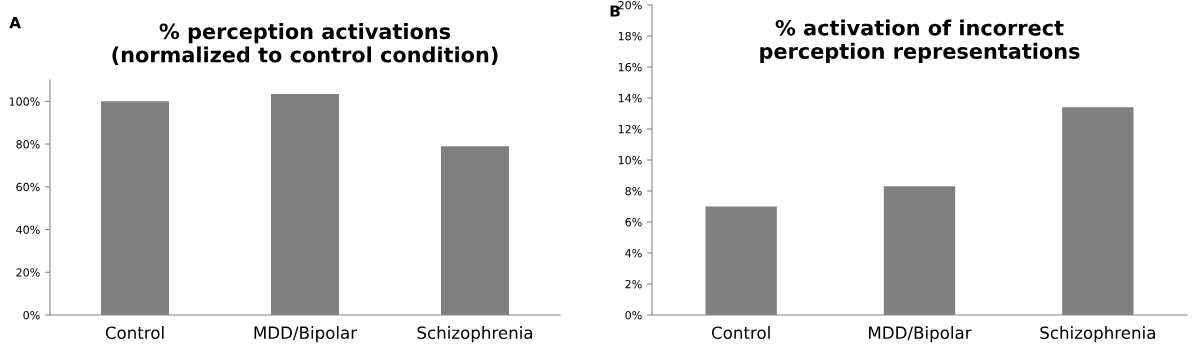  I want to click on text: A, so click(15, 23).